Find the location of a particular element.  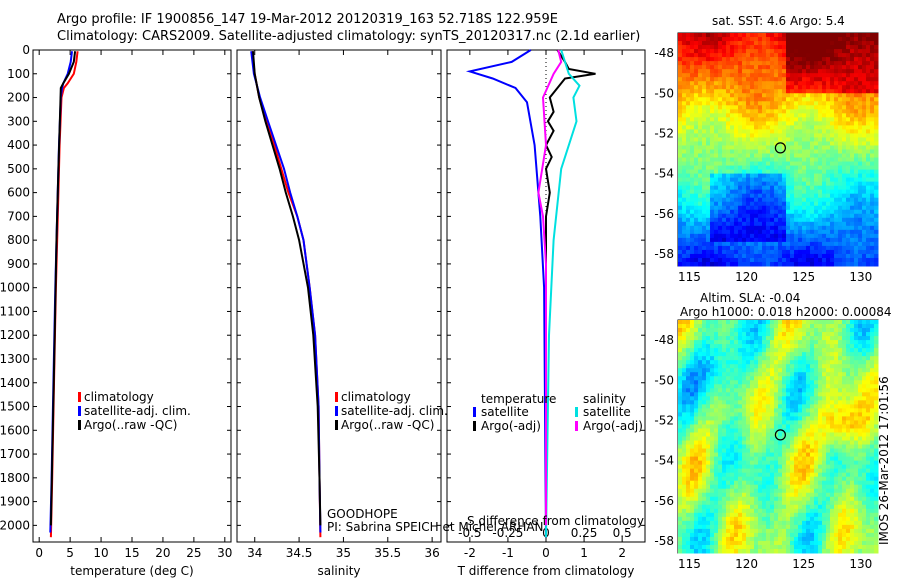

x2-tick-label: 0.5 is located at coordinates (622, 533).